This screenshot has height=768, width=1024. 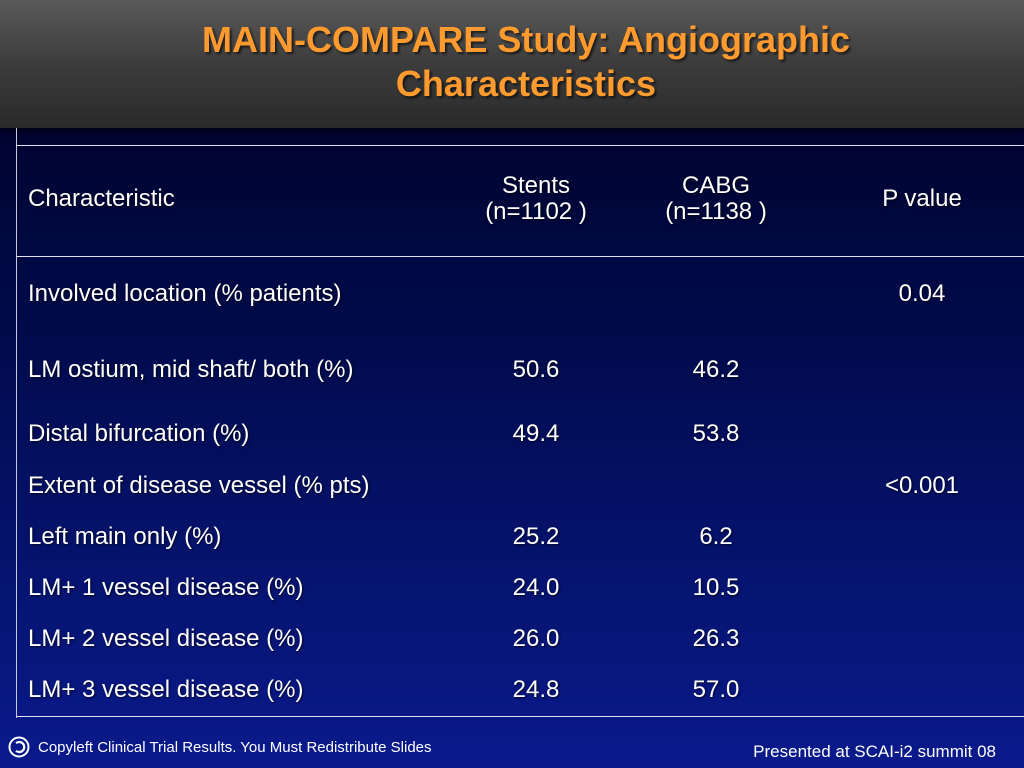 I want to click on header-cabg-line2: (n=1138 ), so click(x=716, y=211).